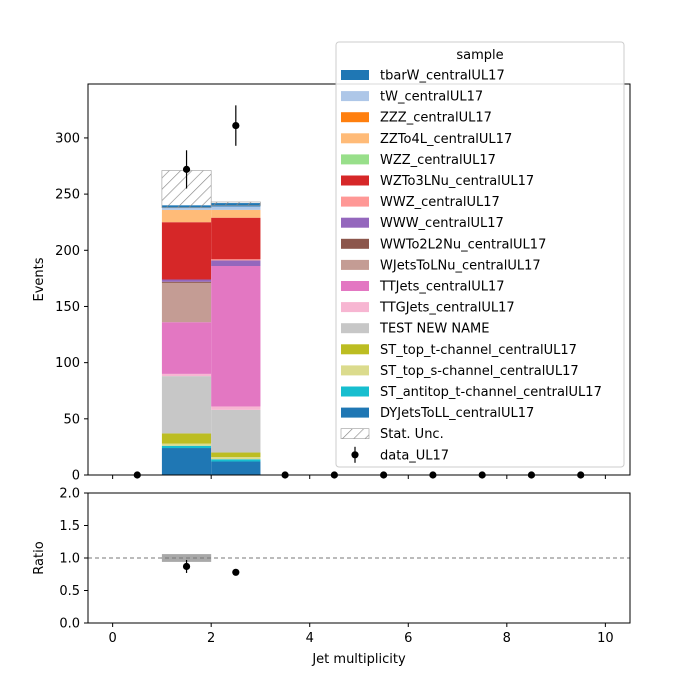 The width and height of the screenshot is (700, 700). I want to click on legend-label: WJetsToLNu_centralUL17, so click(460, 265).